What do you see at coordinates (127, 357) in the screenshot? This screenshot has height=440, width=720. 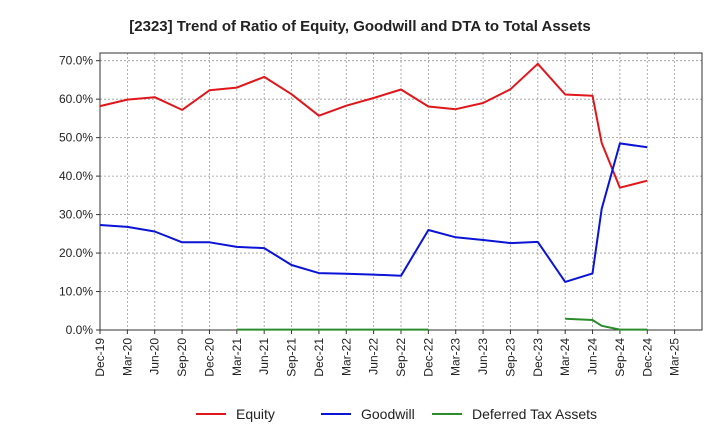 I see `x-tick-label: Mar-20` at bounding box center [127, 357].